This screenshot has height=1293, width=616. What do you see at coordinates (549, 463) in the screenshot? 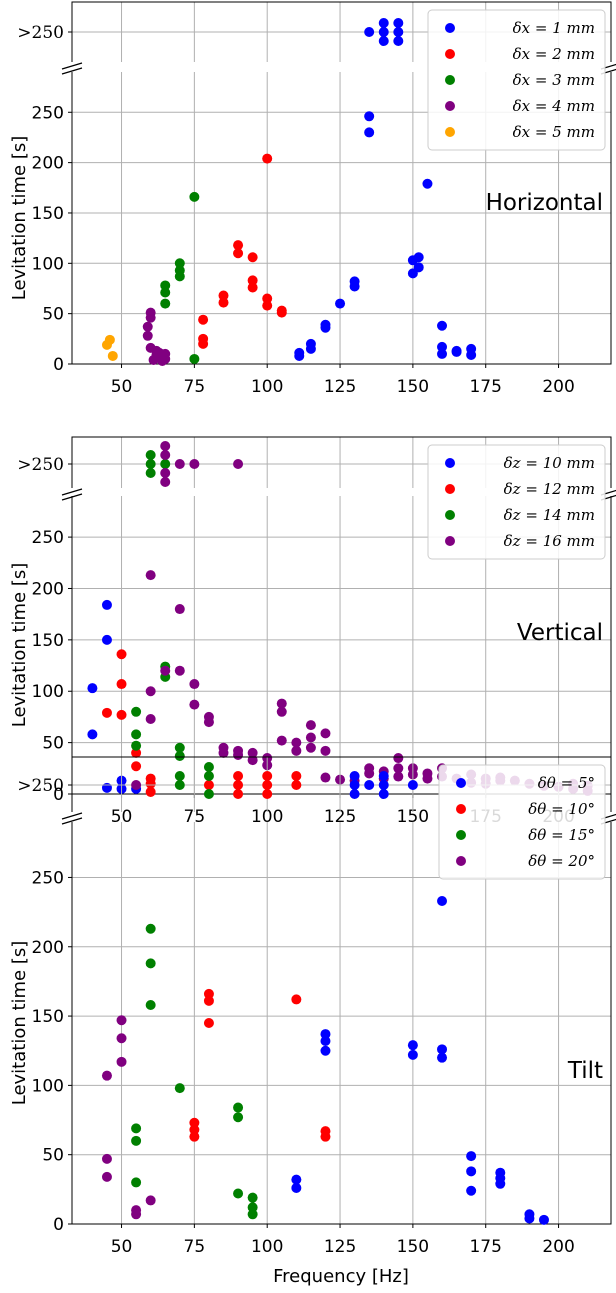
I see `legend-label: δz = 10 mm` at bounding box center [549, 463].